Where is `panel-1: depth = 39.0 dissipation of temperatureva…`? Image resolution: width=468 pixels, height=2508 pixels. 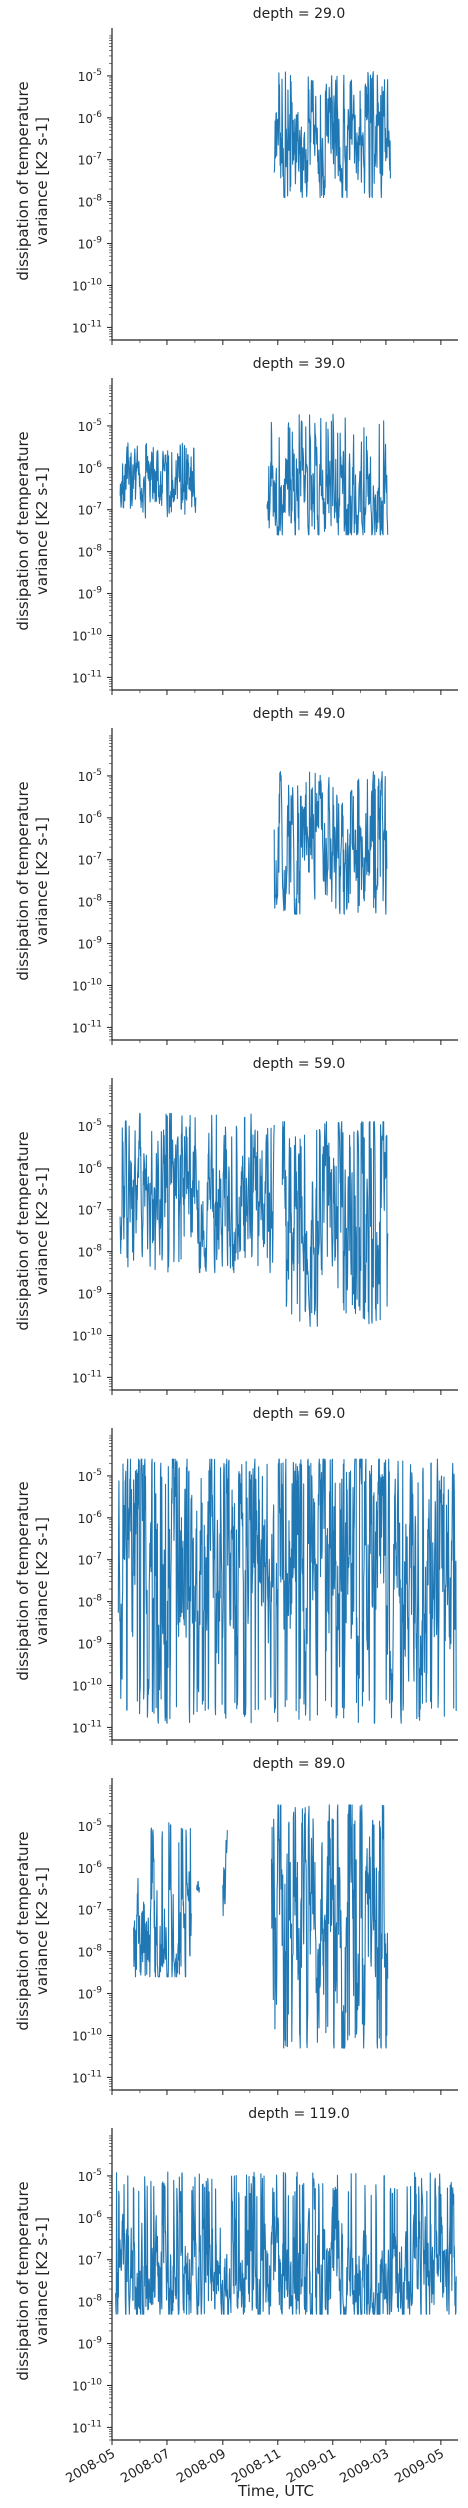 panel-1: depth = 39.0 dissipation of temperatureva… is located at coordinates (236, 525).